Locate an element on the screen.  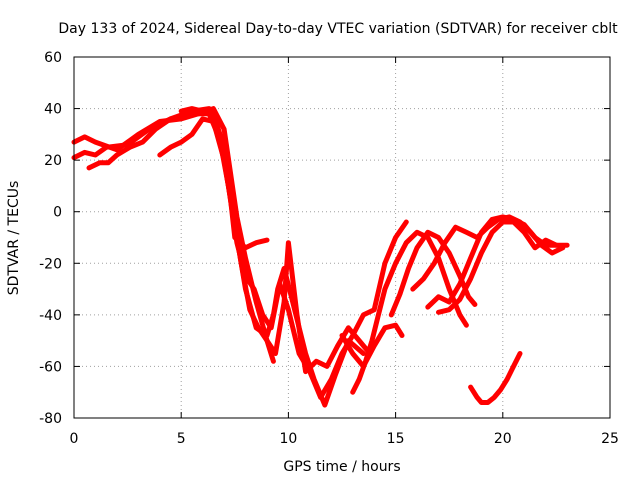
y-axis-label: SDTVAR / TECUs is located at coordinates (14, 238).